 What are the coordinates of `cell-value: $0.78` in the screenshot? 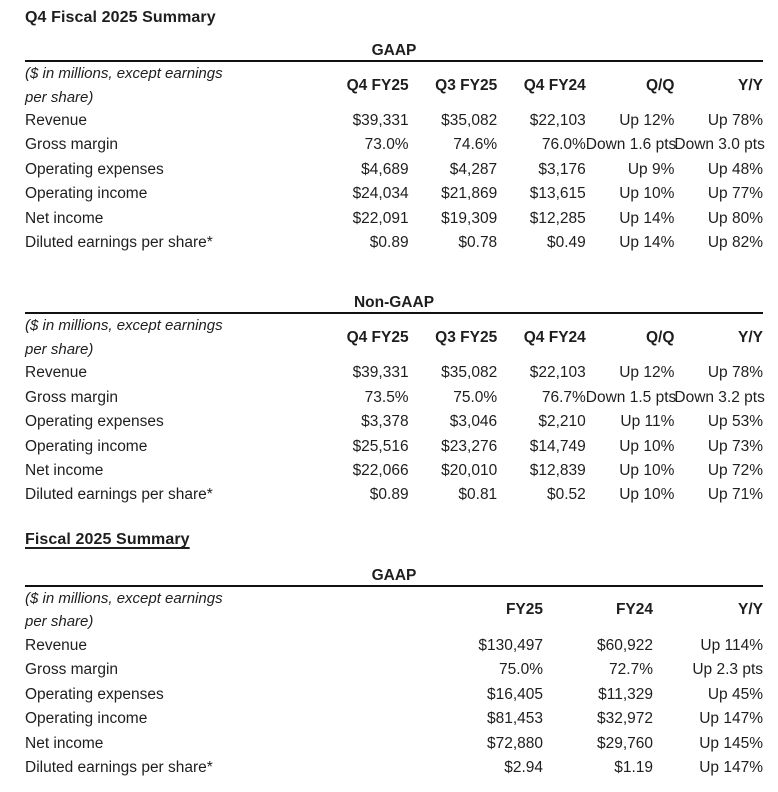 It's located at (478, 243).